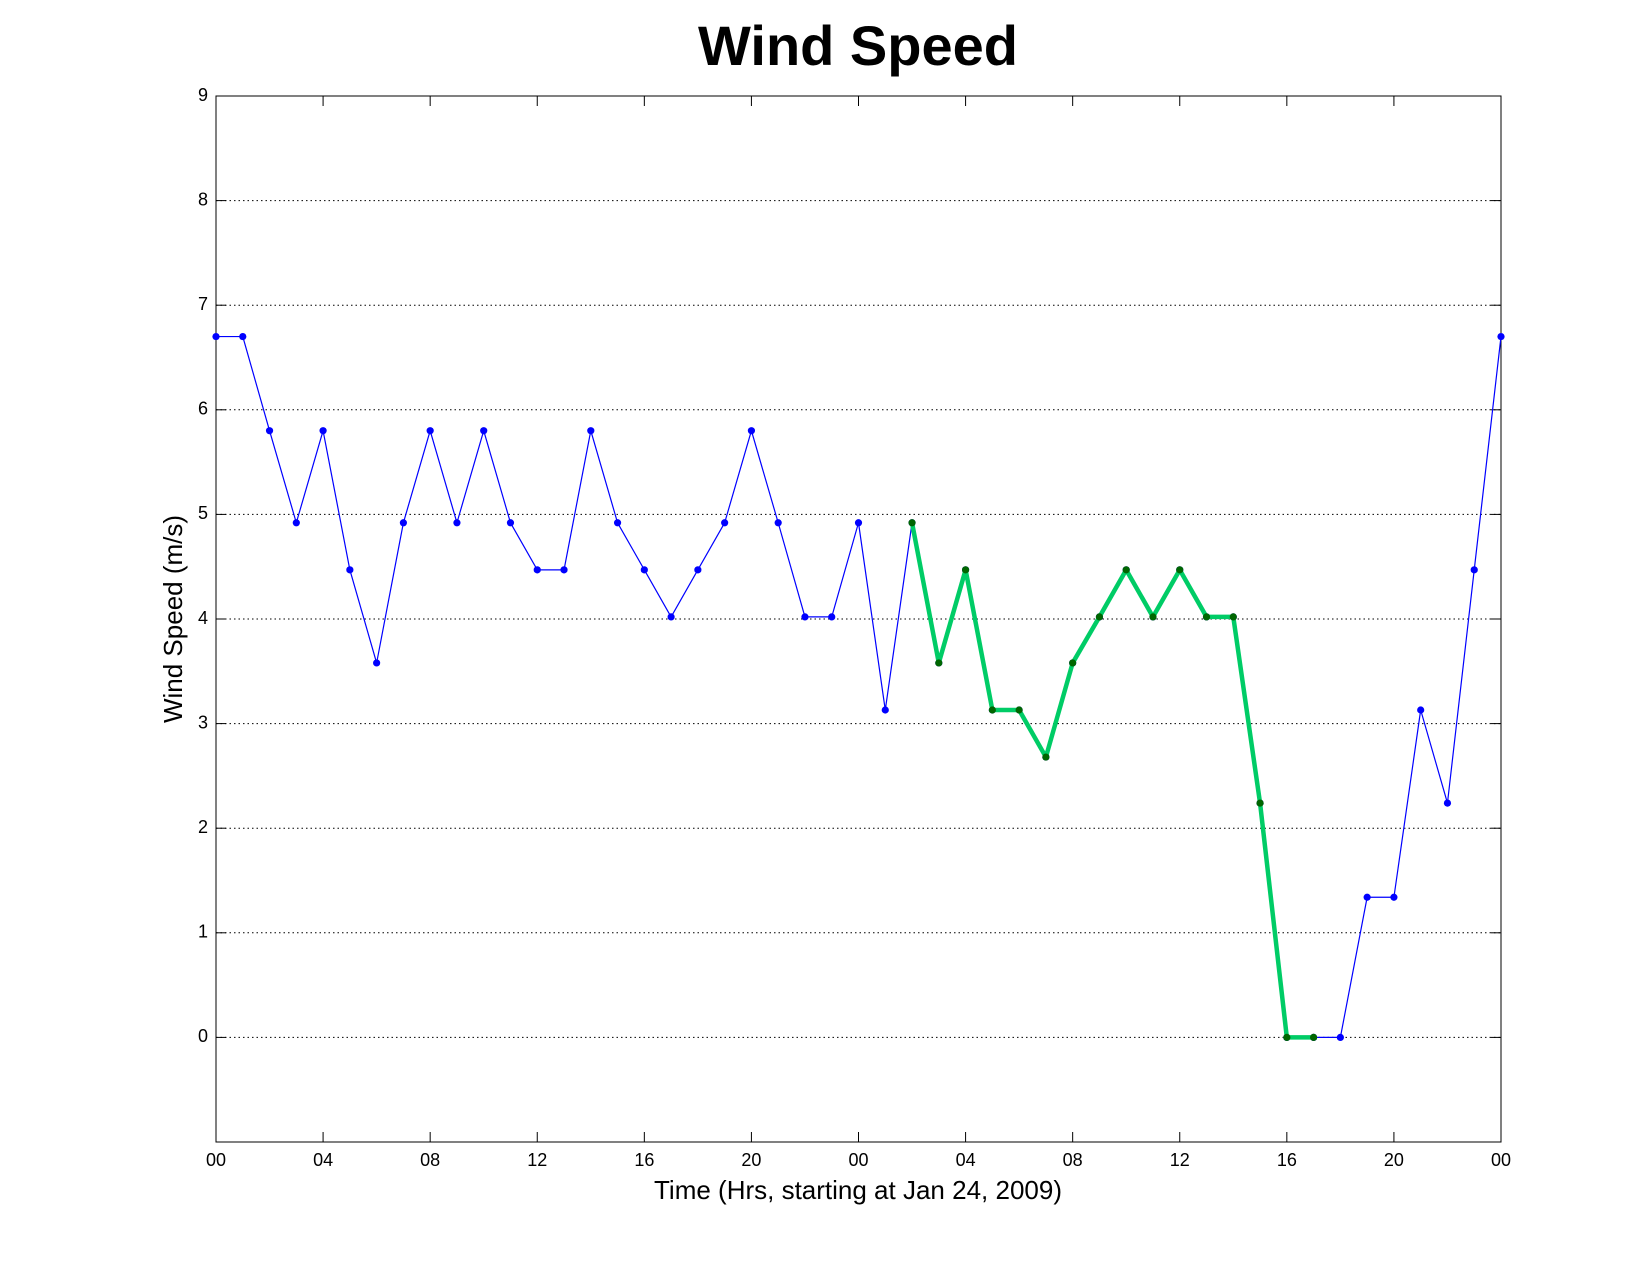  What do you see at coordinates (1111, 781) in the screenshot?
I see `series-line` at bounding box center [1111, 781].